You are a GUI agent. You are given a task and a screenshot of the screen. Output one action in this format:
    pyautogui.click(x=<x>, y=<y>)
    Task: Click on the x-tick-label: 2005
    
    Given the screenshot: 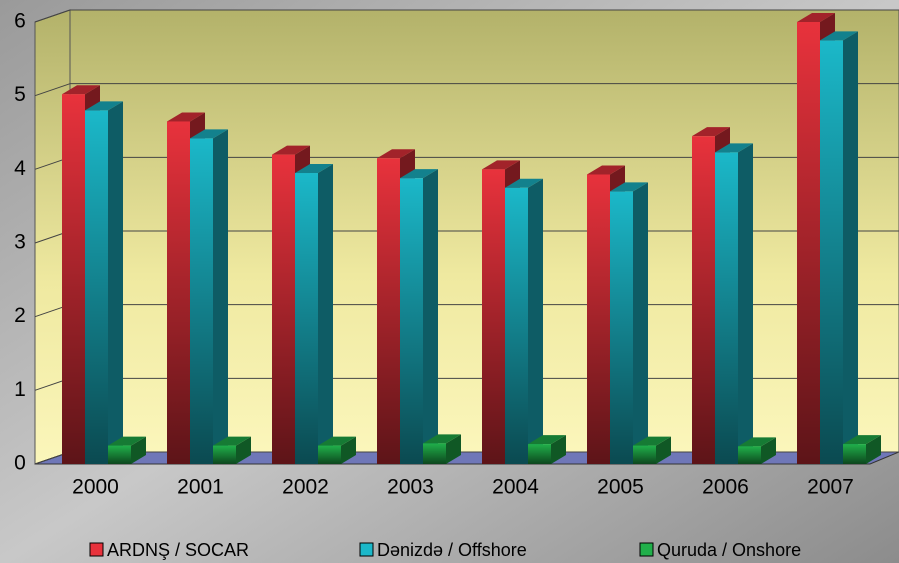 What is the action you would take?
    pyautogui.click(x=620, y=487)
    